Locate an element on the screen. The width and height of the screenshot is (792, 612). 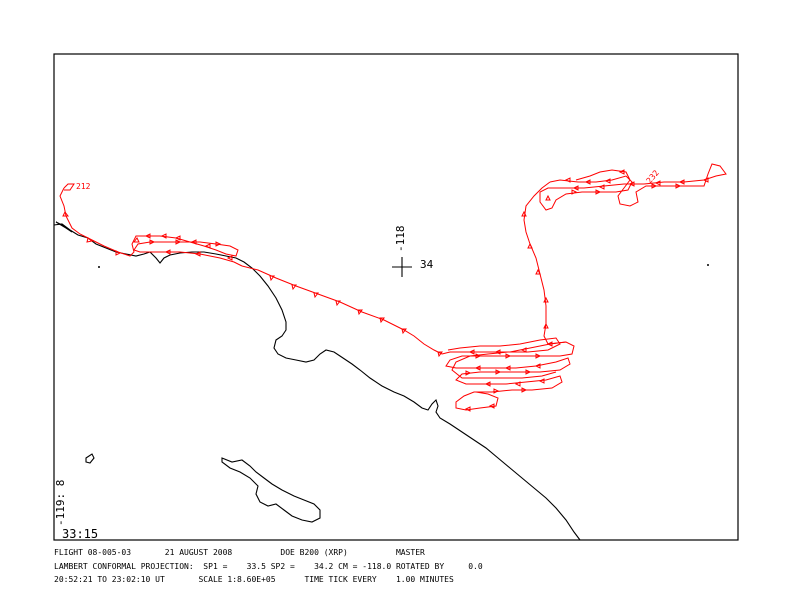
flight-track-south-pattern is located at coordinates (508, 376).